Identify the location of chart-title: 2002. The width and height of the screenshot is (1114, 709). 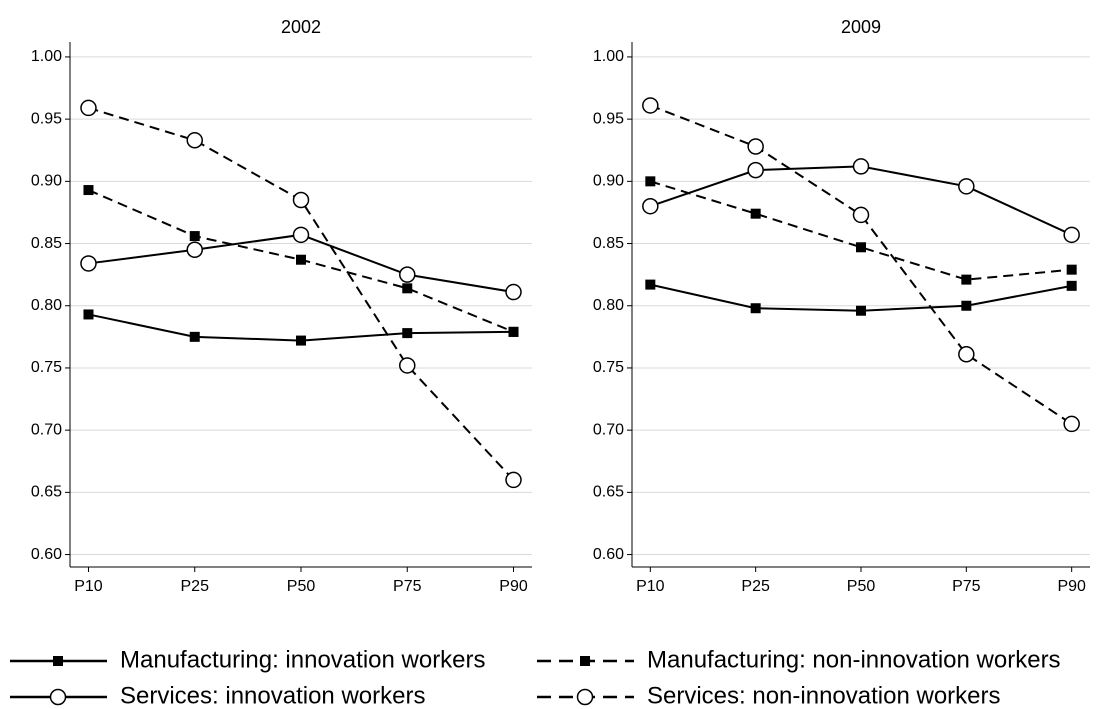
(301, 27).